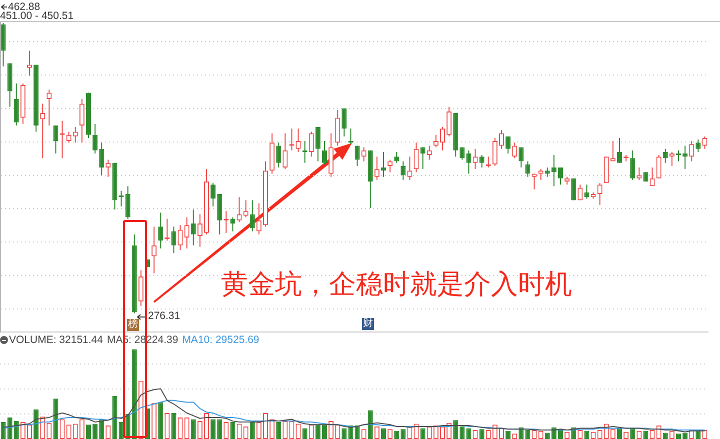 The image size is (720, 439). I want to click on text: MA10: 29525.69, so click(221, 340).